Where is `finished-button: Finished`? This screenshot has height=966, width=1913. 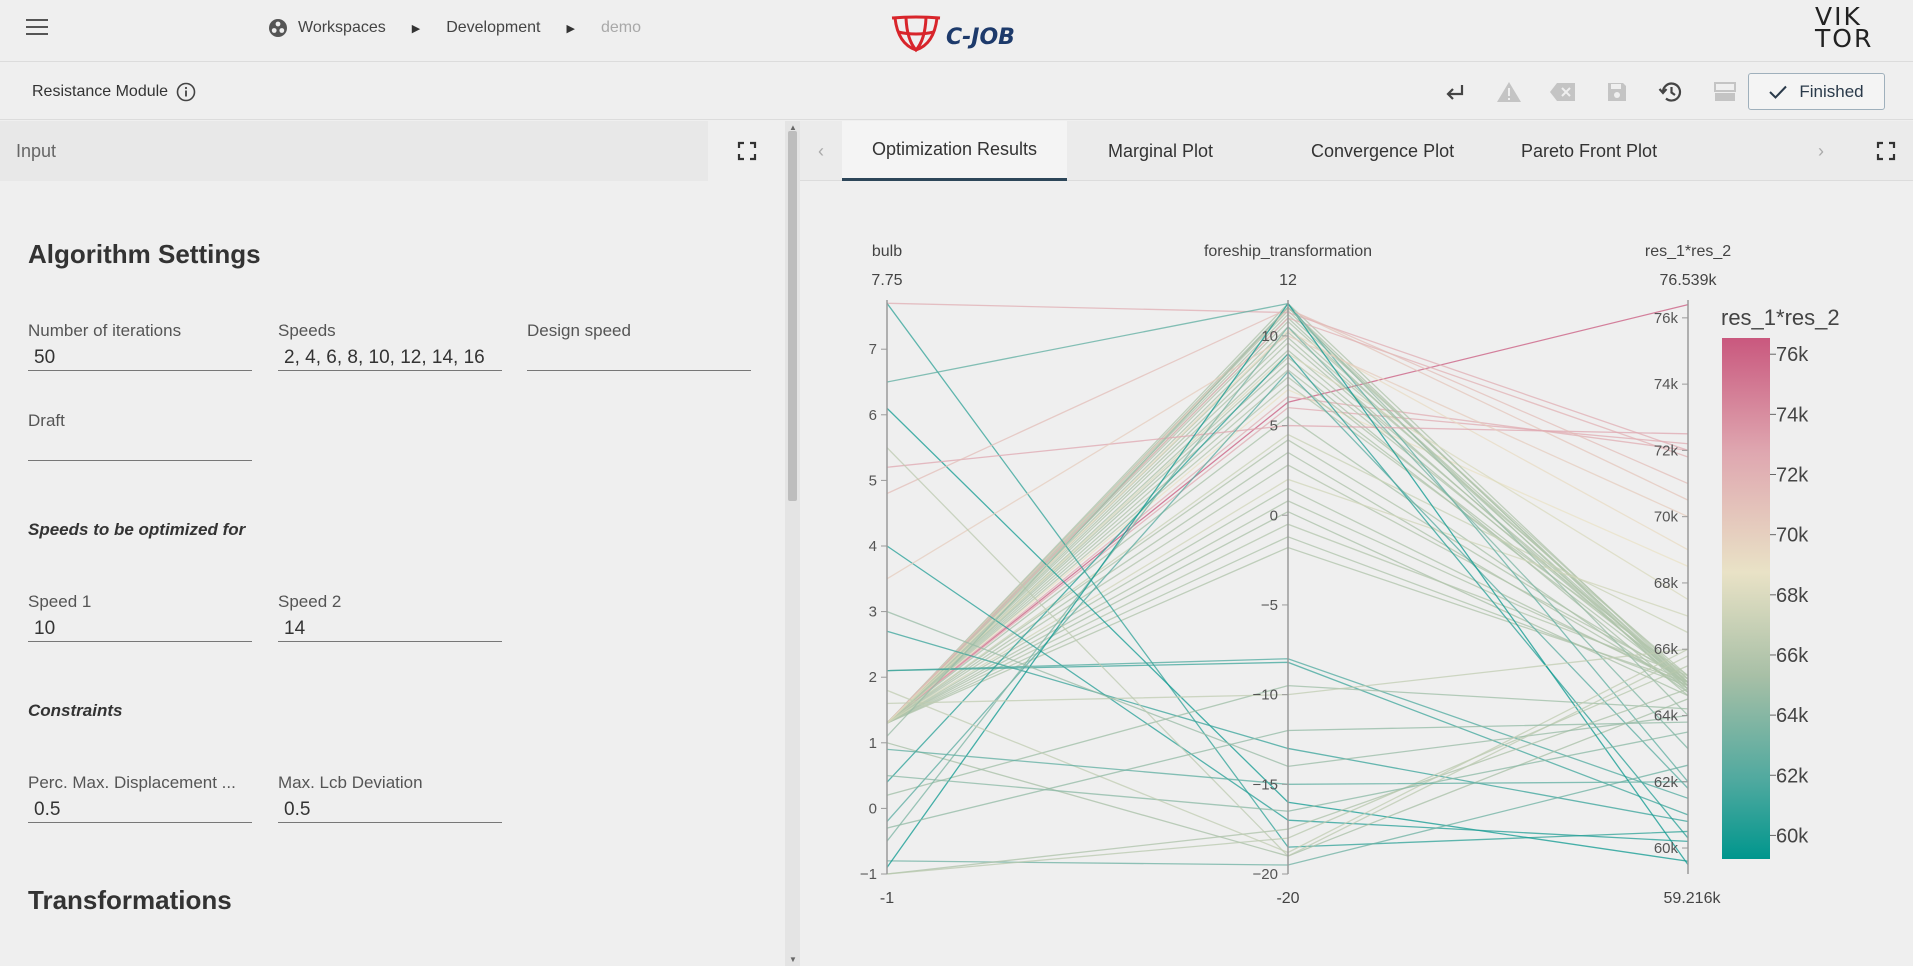 finished-button: Finished is located at coordinates (1816, 91).